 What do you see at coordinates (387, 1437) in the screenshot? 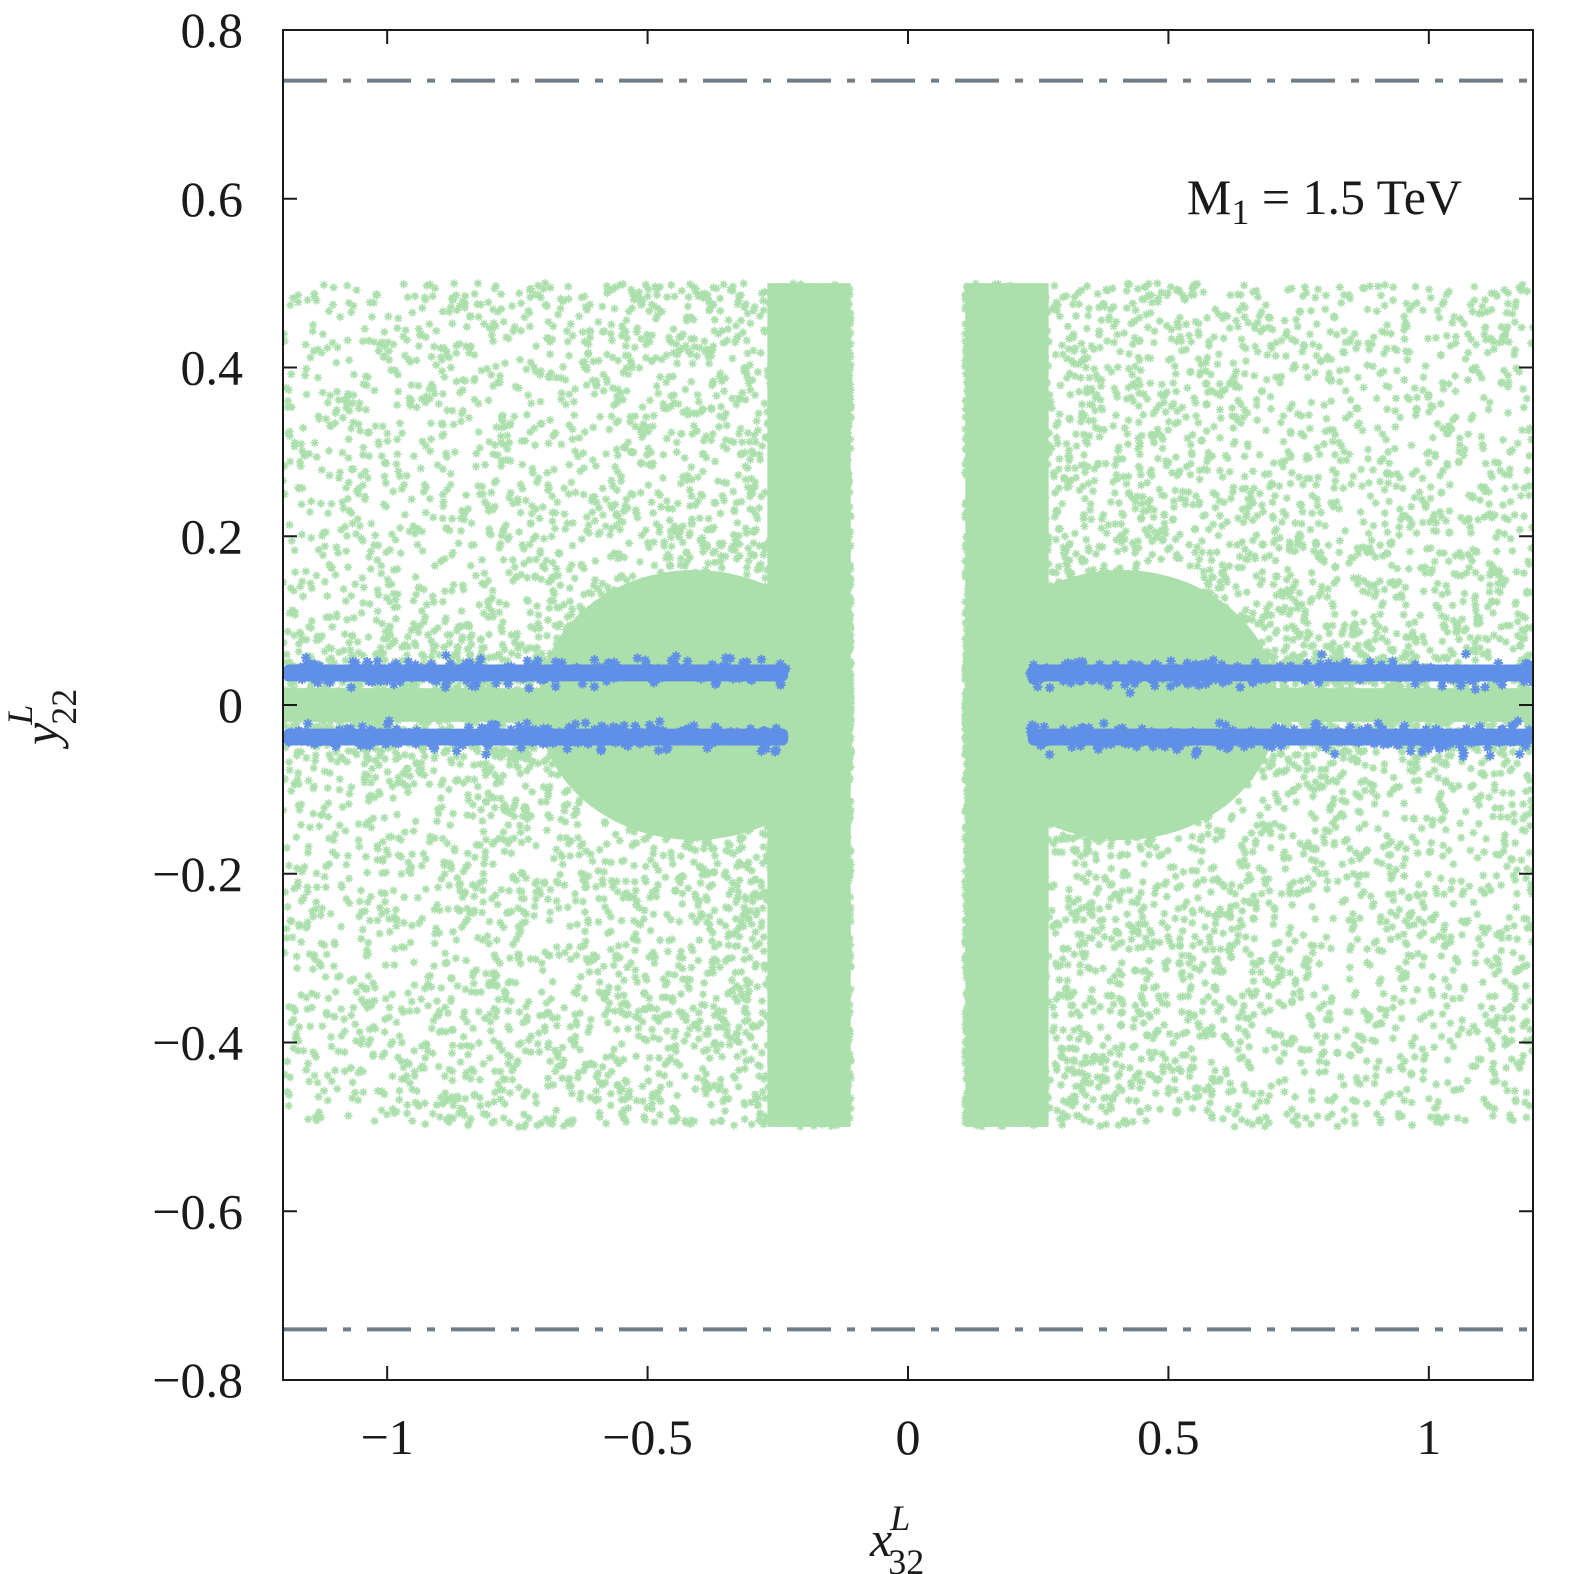
I see `x-tick-label: −1` at bounding box center [387, 1437].